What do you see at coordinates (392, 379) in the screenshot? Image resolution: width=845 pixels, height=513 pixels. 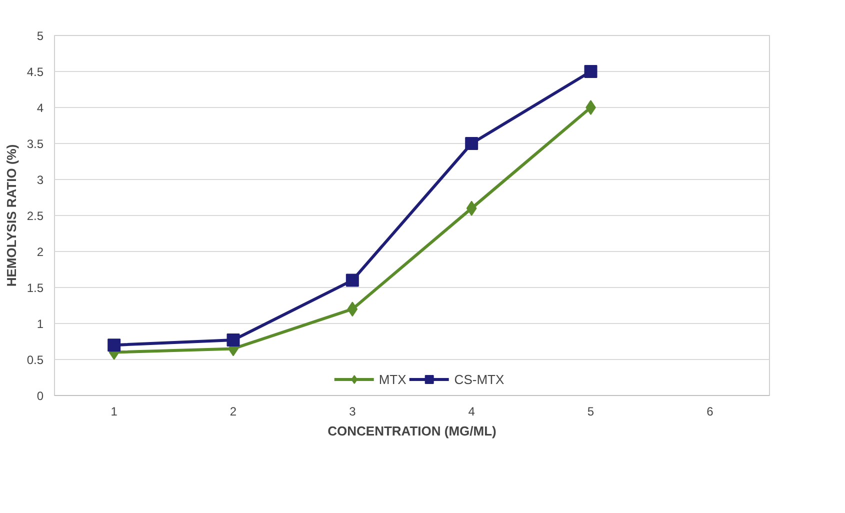 I see `legend-label: MTX` at bounding box center [392, 379].